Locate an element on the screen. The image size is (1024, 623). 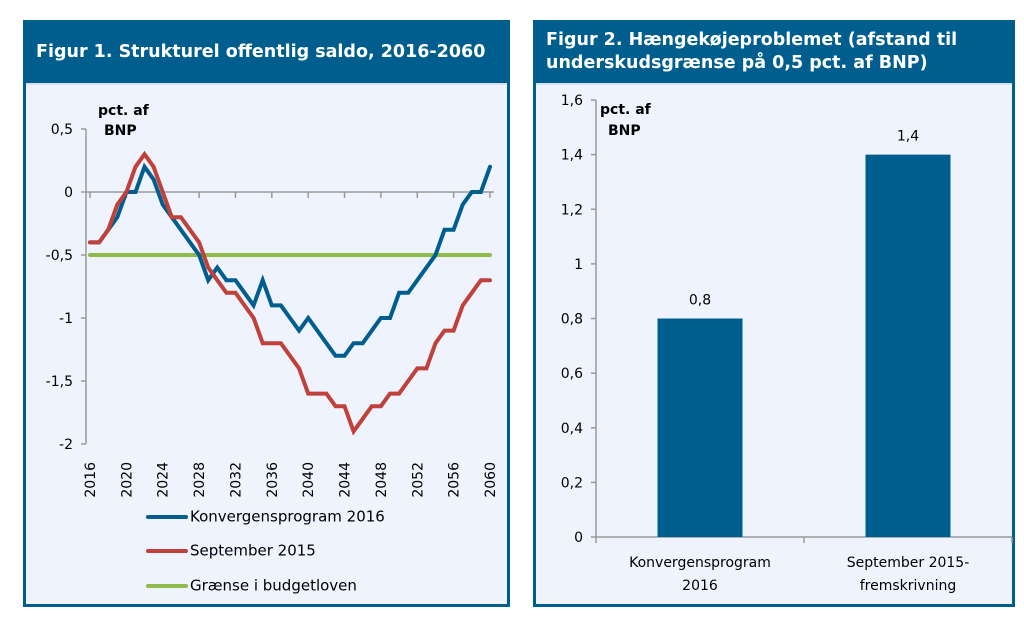
y-tick-label: -1 is located at coordinates (66, 319).